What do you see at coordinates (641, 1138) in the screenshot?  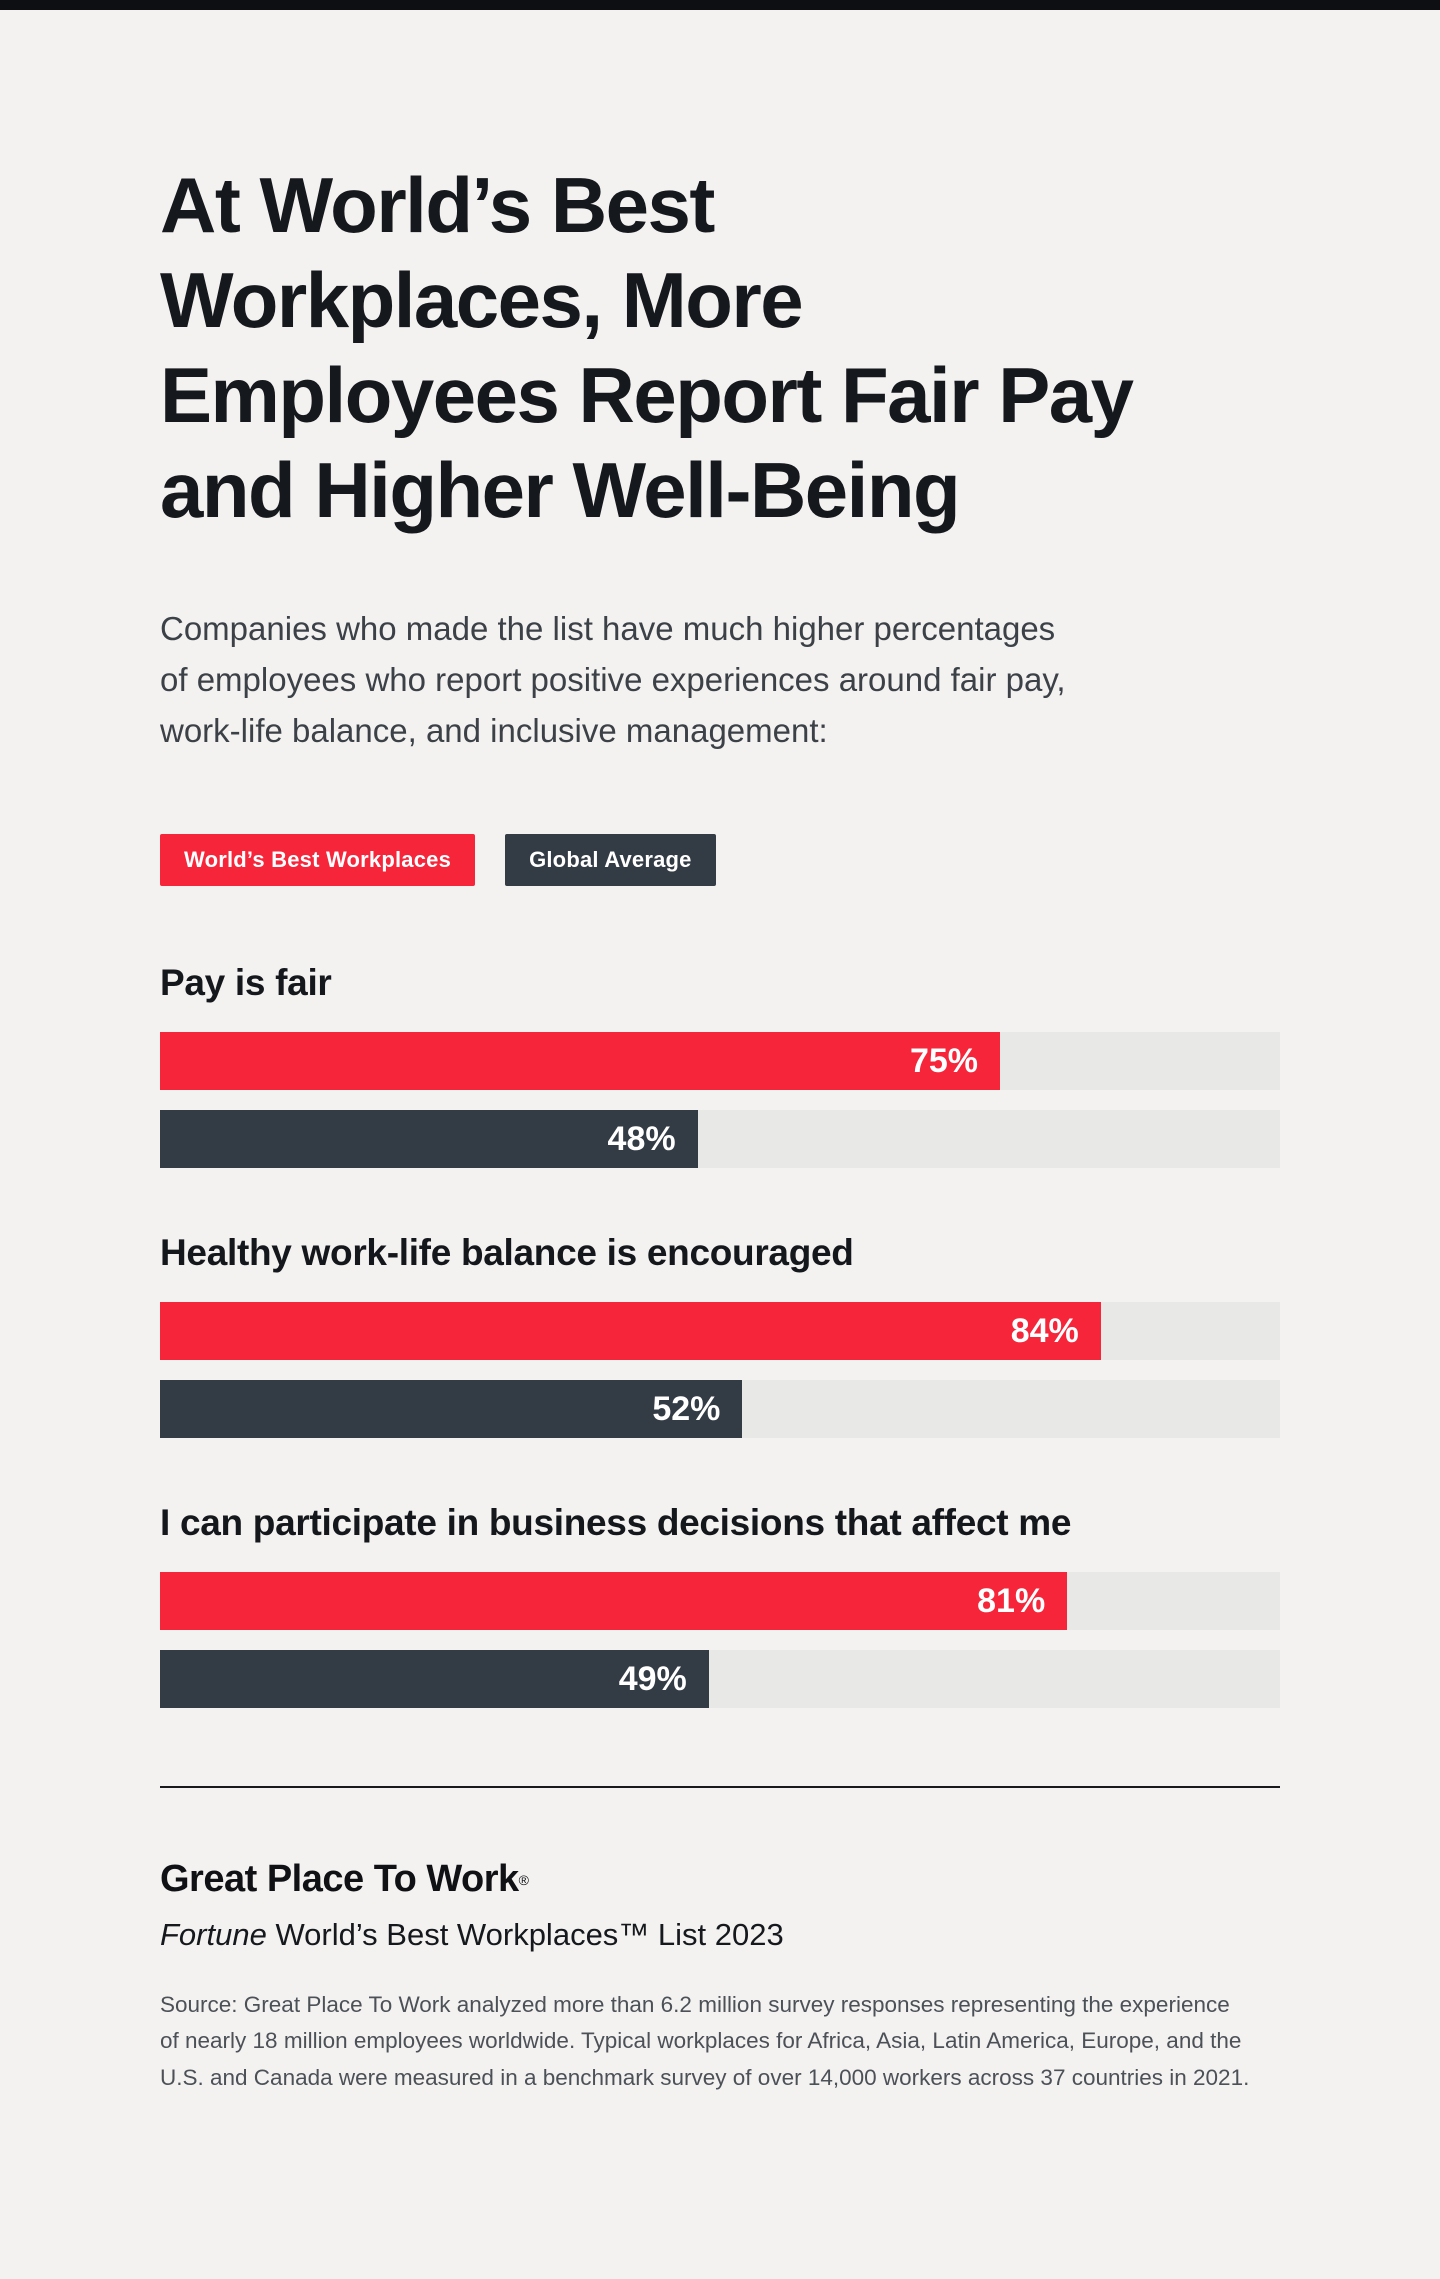 I see `bar-value-label: 48%` at bounding box center [641, 1138].